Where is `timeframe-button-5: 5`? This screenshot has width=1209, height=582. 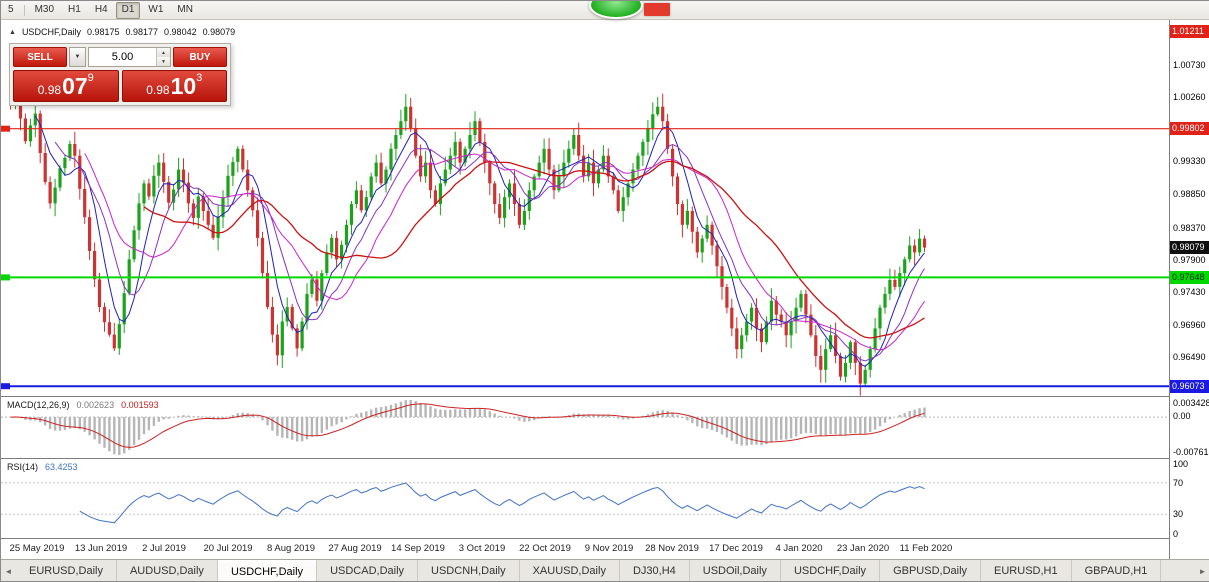 timeframe-button-5: 5 is located at coordinates (11, 9).